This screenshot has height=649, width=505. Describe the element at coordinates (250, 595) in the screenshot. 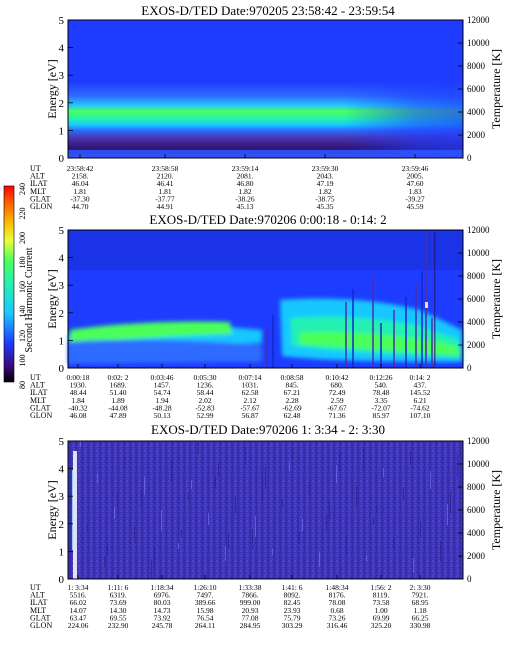

I see `panel-3-cell: 7866.` at that location.